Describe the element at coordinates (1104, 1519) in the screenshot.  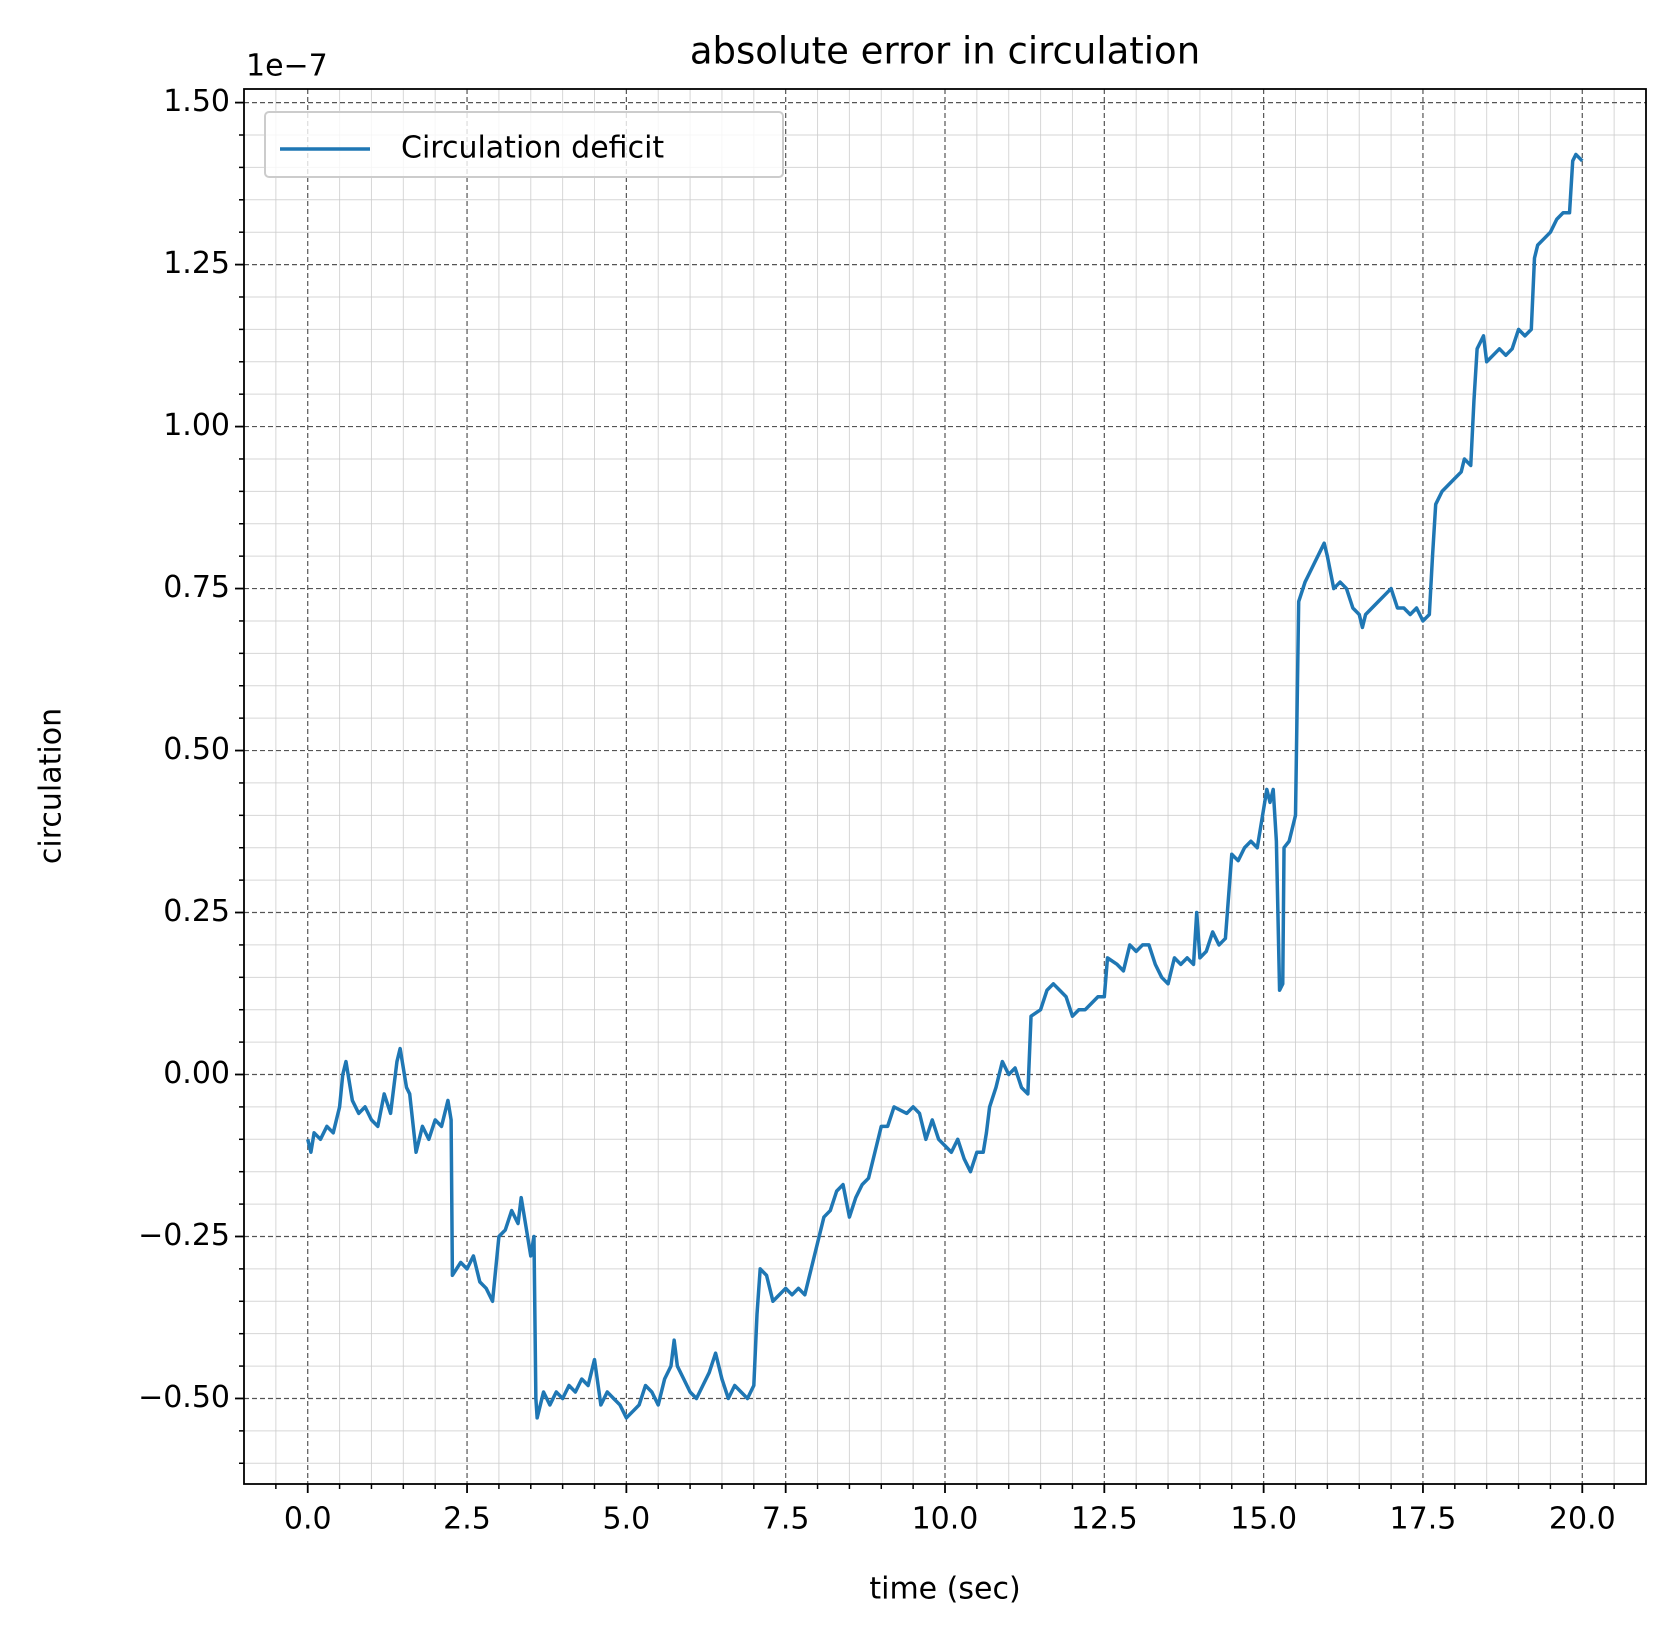
I see `x-tick-label: 12.5` at that location.